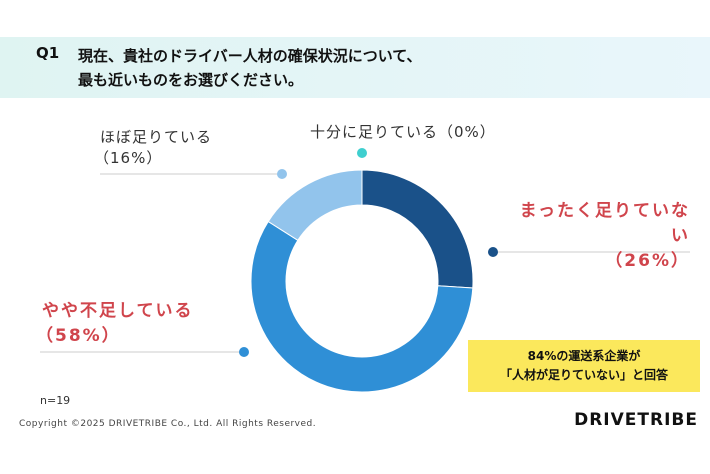  I want to click on sample-size: n=19, so click(55, 400).